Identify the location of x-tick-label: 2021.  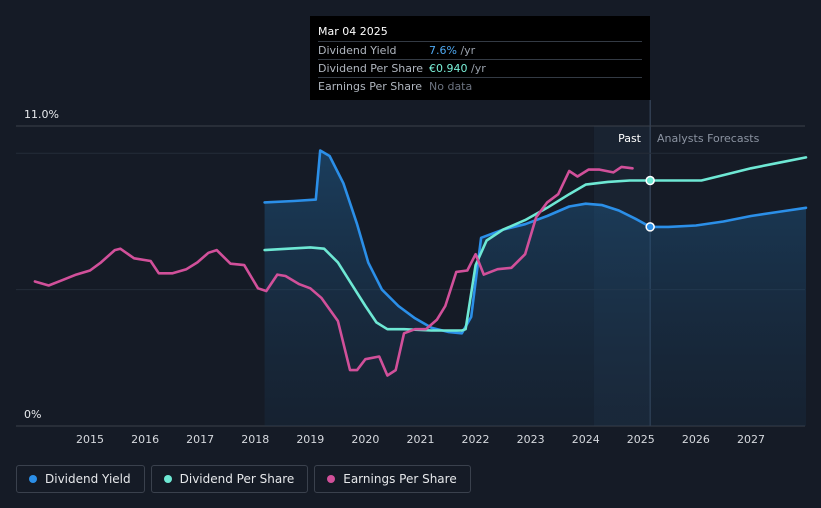
(420, 439).